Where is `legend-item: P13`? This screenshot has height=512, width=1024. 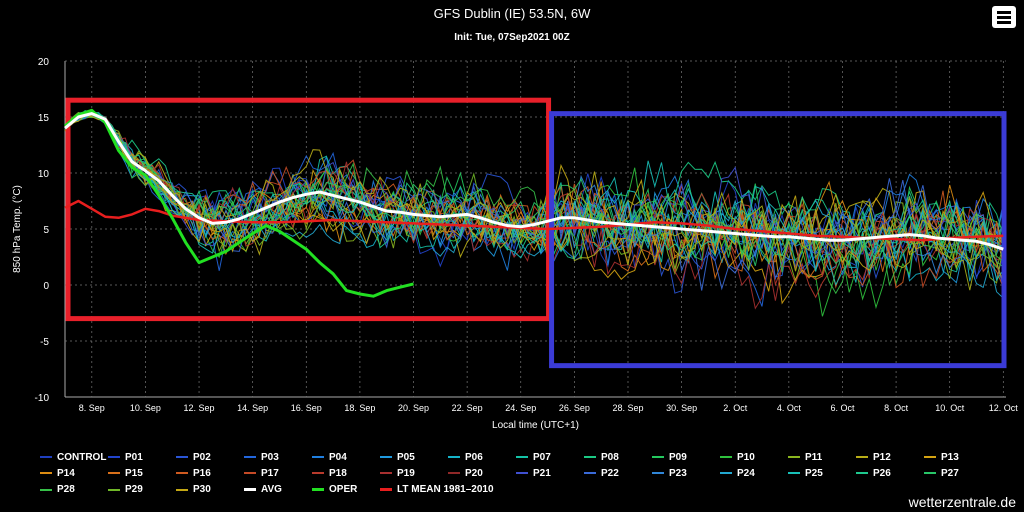 legend-item: P13 is located at coordinates (958, 457).